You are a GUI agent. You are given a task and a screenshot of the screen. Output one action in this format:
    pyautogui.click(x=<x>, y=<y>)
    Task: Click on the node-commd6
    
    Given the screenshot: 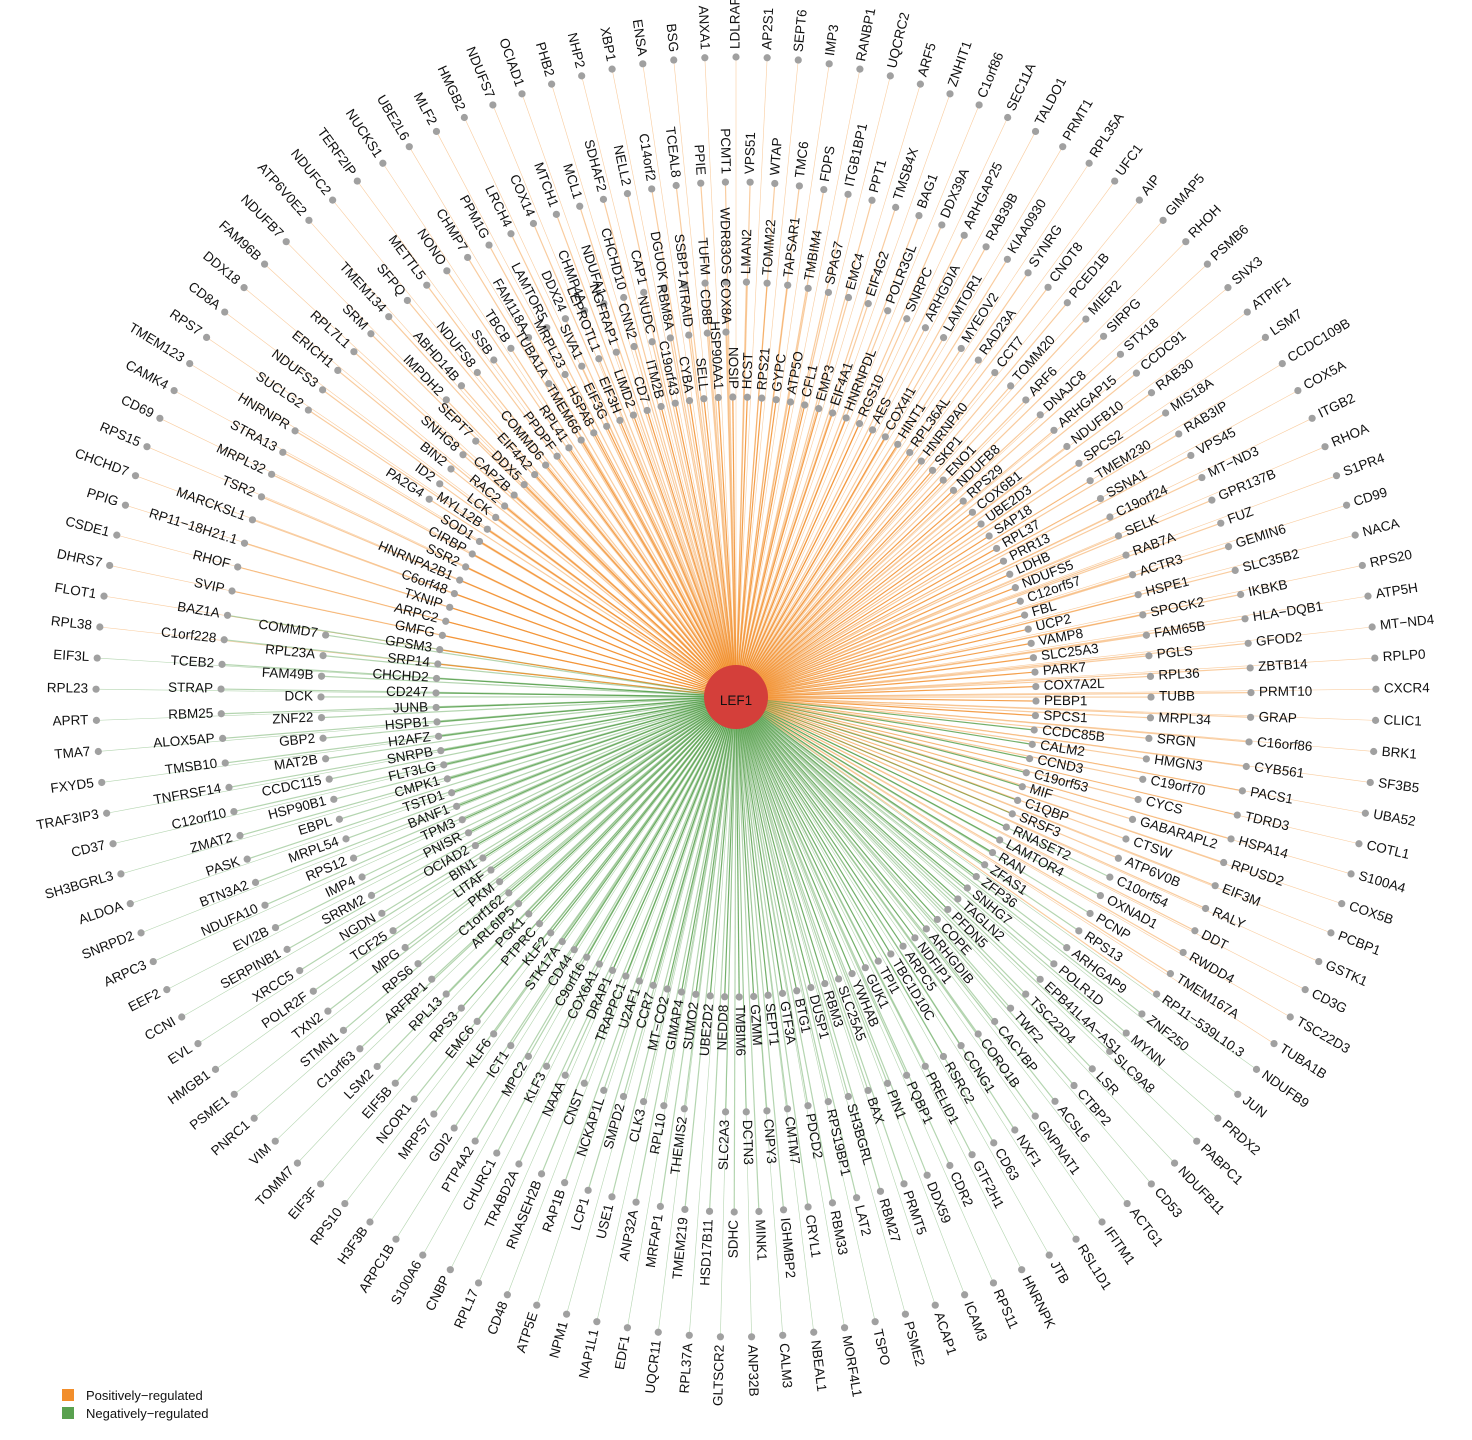 What is the action you would take?
    pyautogui.click(x=545, y=465)
    